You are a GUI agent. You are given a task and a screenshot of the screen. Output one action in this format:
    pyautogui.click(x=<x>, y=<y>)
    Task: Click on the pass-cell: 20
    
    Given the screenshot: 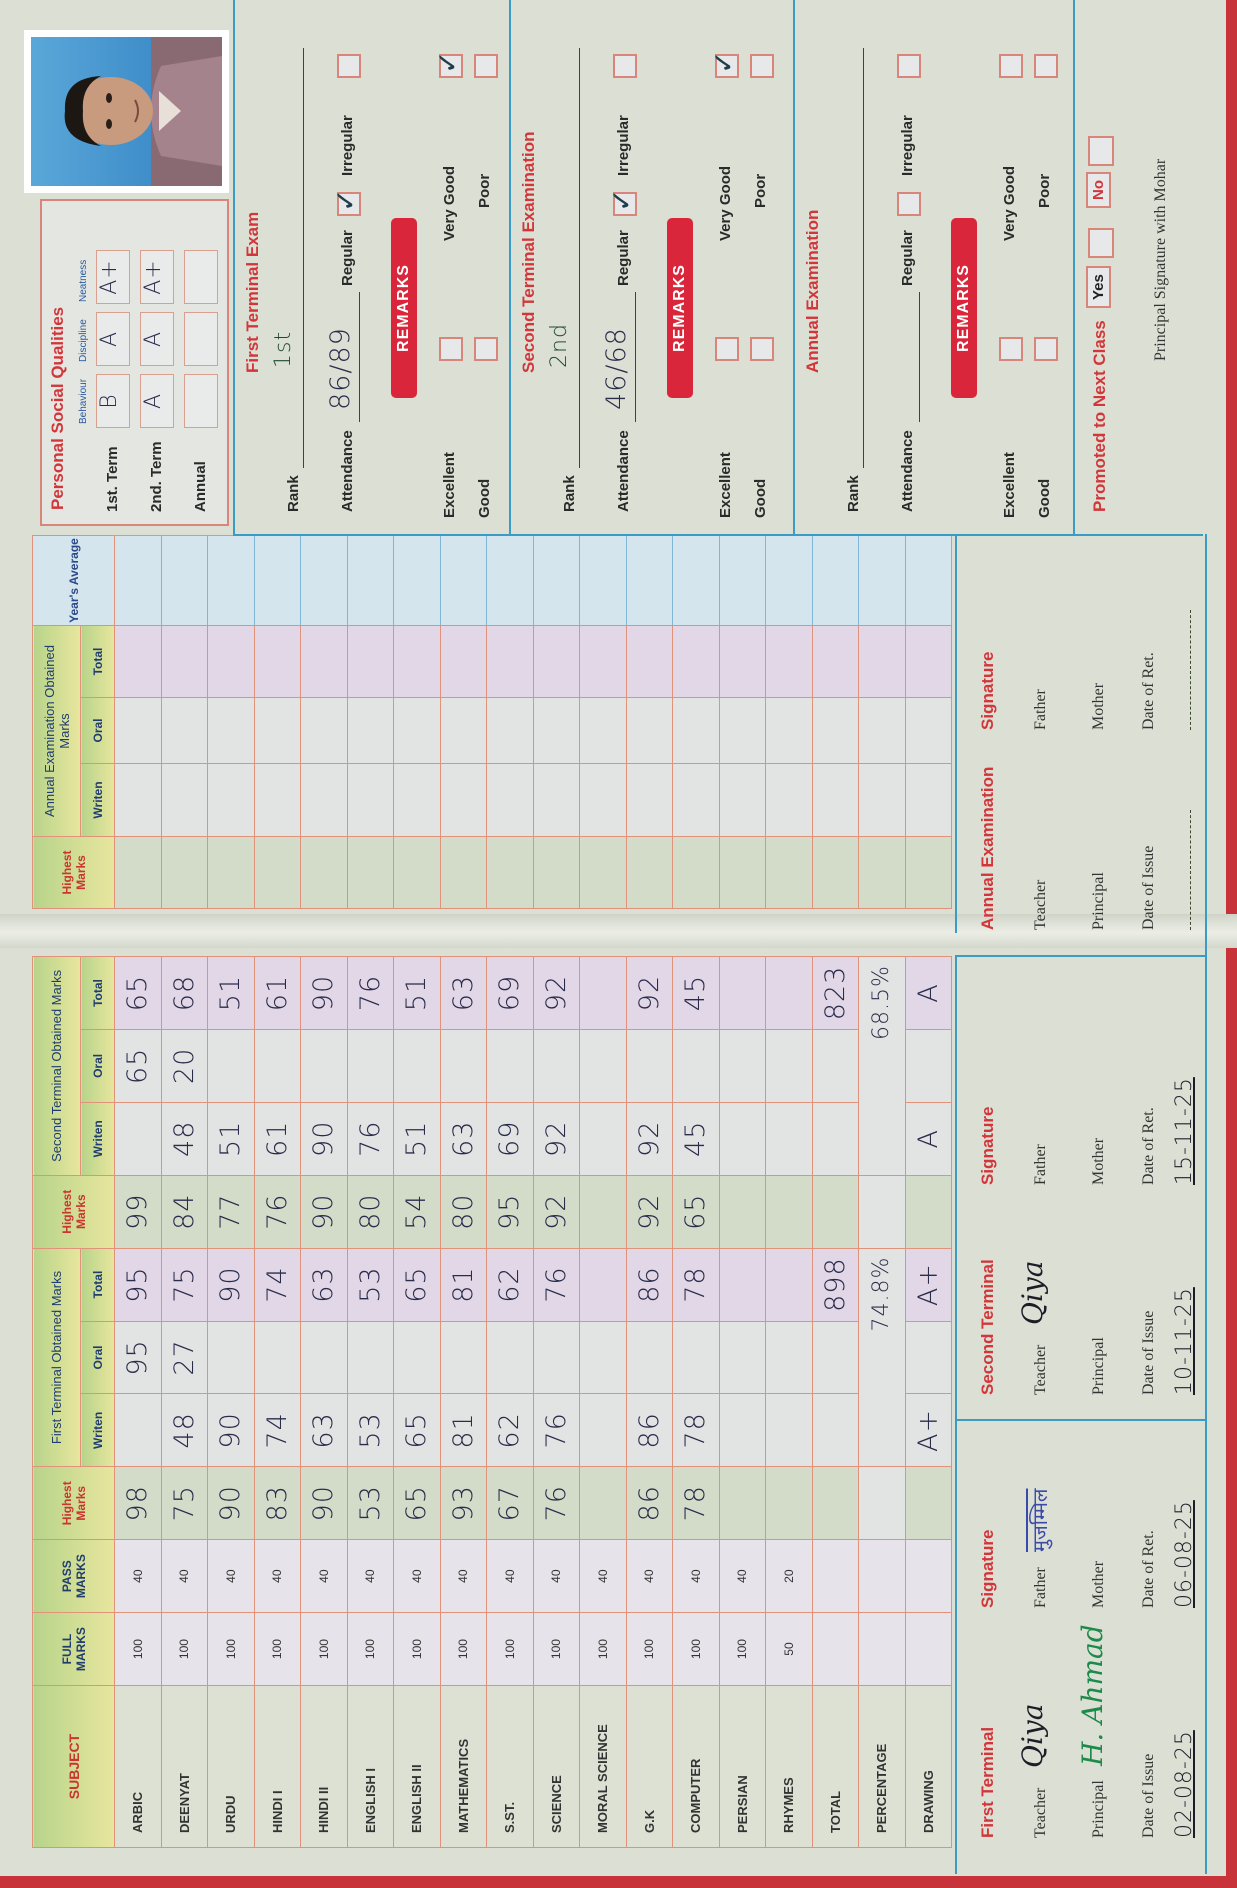 What is the action you would take?
    pyautogui.click(x=788, y=1576)
    